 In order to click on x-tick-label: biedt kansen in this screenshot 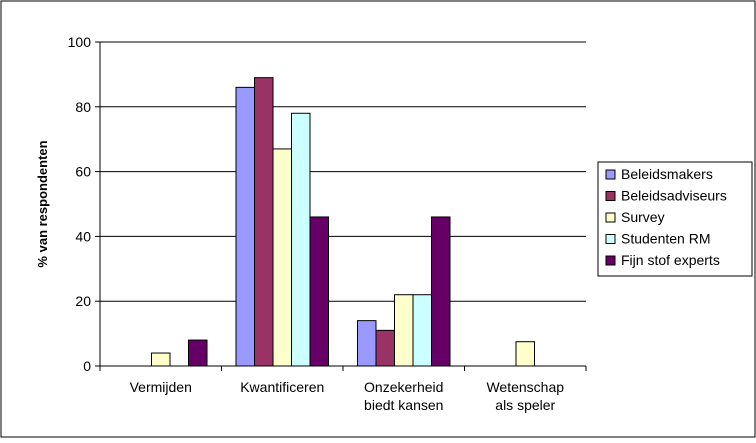, I will do `click(403, 405)`.